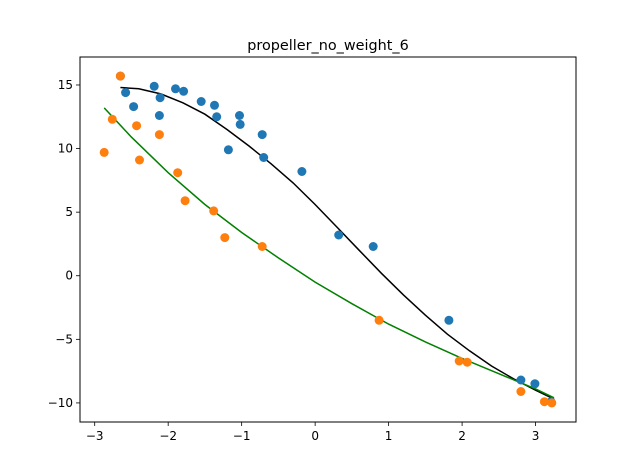 The width and height of the screenshot is (640, 473). I want to click on x-tick-label: 0, so click(315, 436).